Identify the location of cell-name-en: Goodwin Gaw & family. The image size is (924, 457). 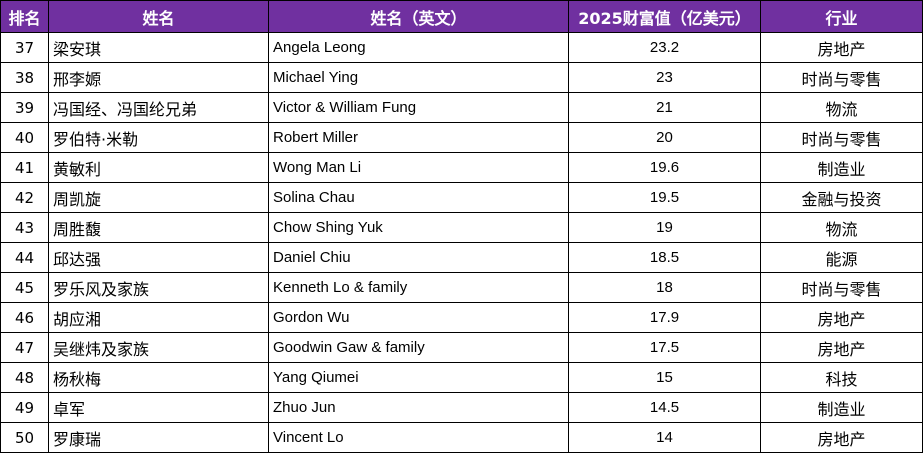
(418, 347).